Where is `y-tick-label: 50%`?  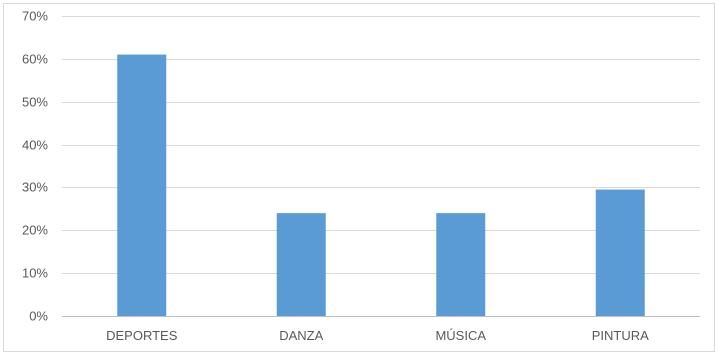
y-tick-label: 50% is located at coordinates (35, 102).